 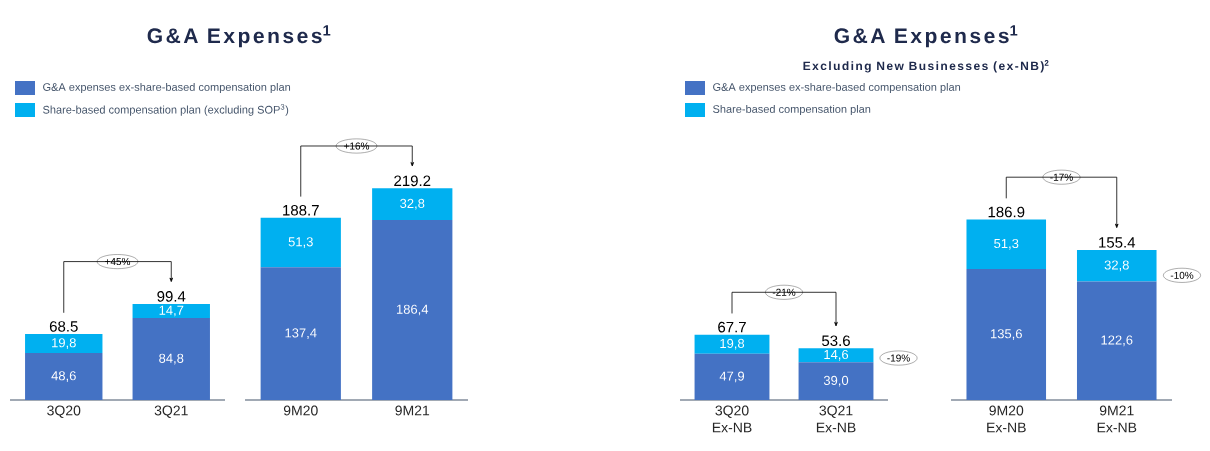 I want to click on annotation: -19%, so click(x=898, y=358).